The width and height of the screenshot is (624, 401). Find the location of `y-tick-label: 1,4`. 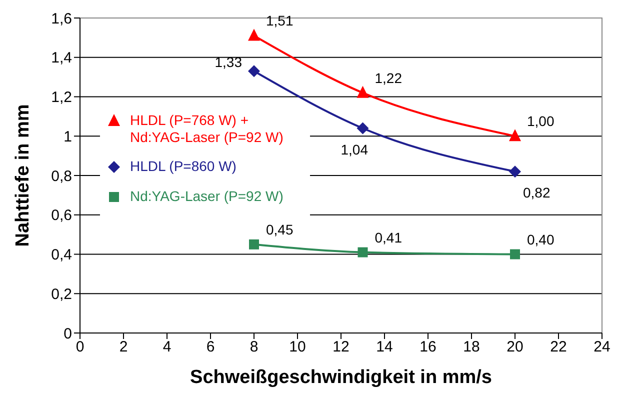

y-tick-label: 1,4 is located at coordinates (61, 58).